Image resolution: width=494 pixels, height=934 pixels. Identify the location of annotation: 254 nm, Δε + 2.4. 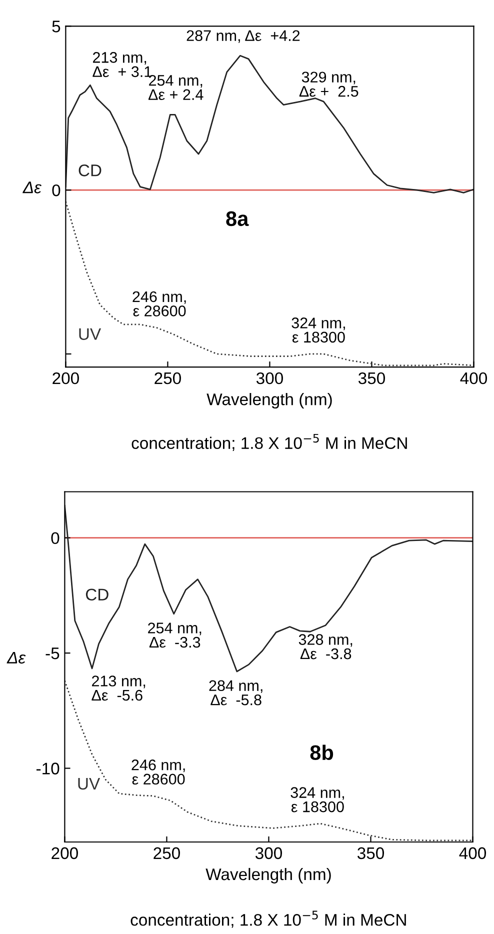
(176, 87).